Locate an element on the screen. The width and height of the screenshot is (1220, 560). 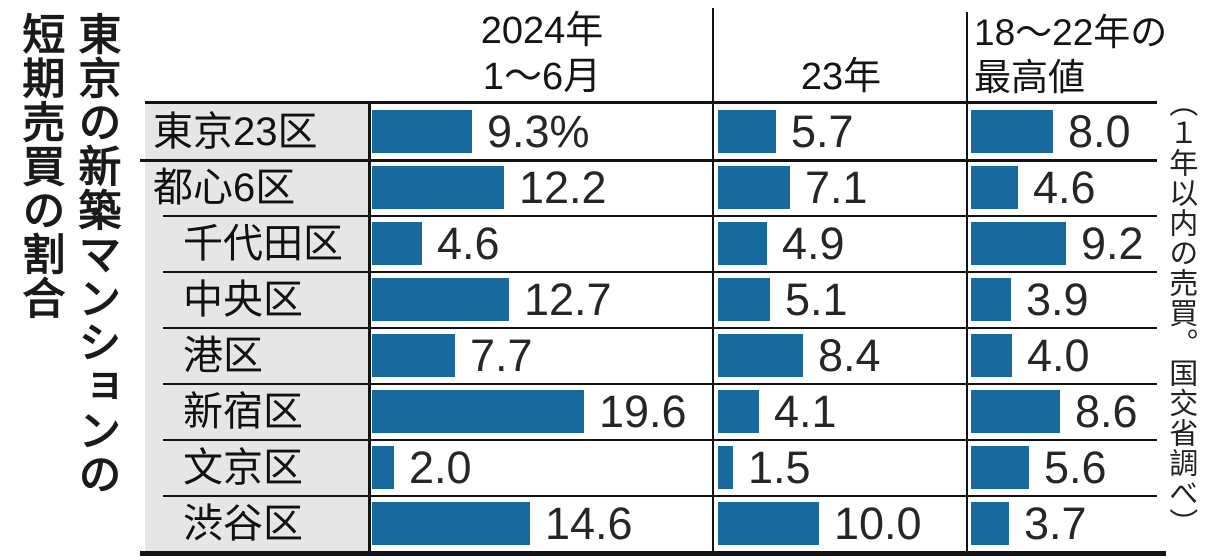
chart-title-line-2: 短期売買の割合 is located at coordinates (39, 166).